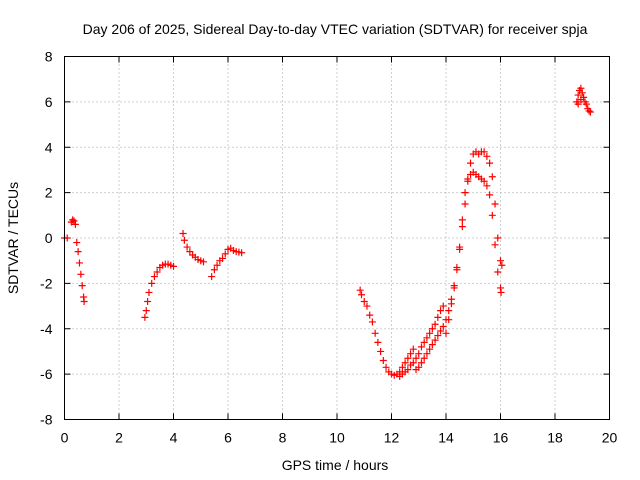 This screenshot has width=640, height=480. Describe the element at coordinates (610, 438) in the screenshot. I see `x-tick-label: 20` at that location.